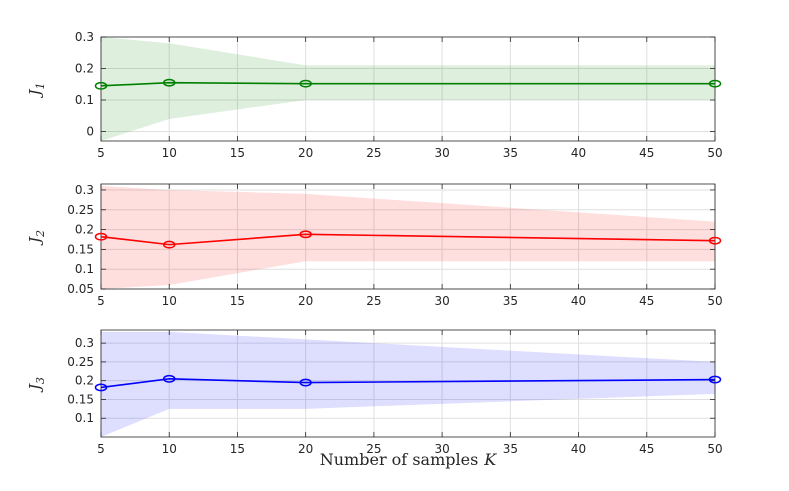 This screenshot has height=491, width=789. What do you see at coordinates (101, 153) in the screenshot?
I see `panel-j1-xtick-label: 5` at bounding box center [101, 153].